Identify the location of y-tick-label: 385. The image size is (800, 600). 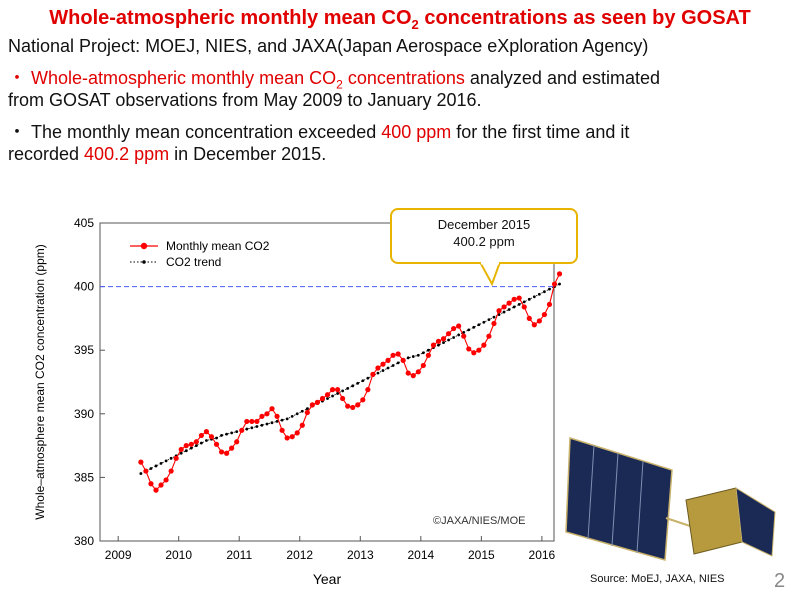
(84, 477).